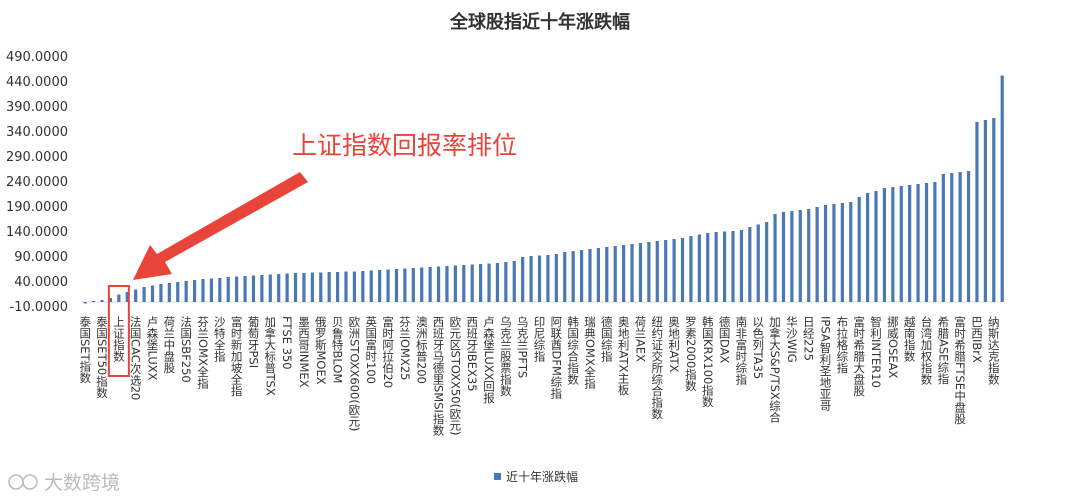  Describe the element at coordinates (455, 376) in the screenshot. I see `x-tick-label: 欧元区STOXX50(欧元)` at that location.